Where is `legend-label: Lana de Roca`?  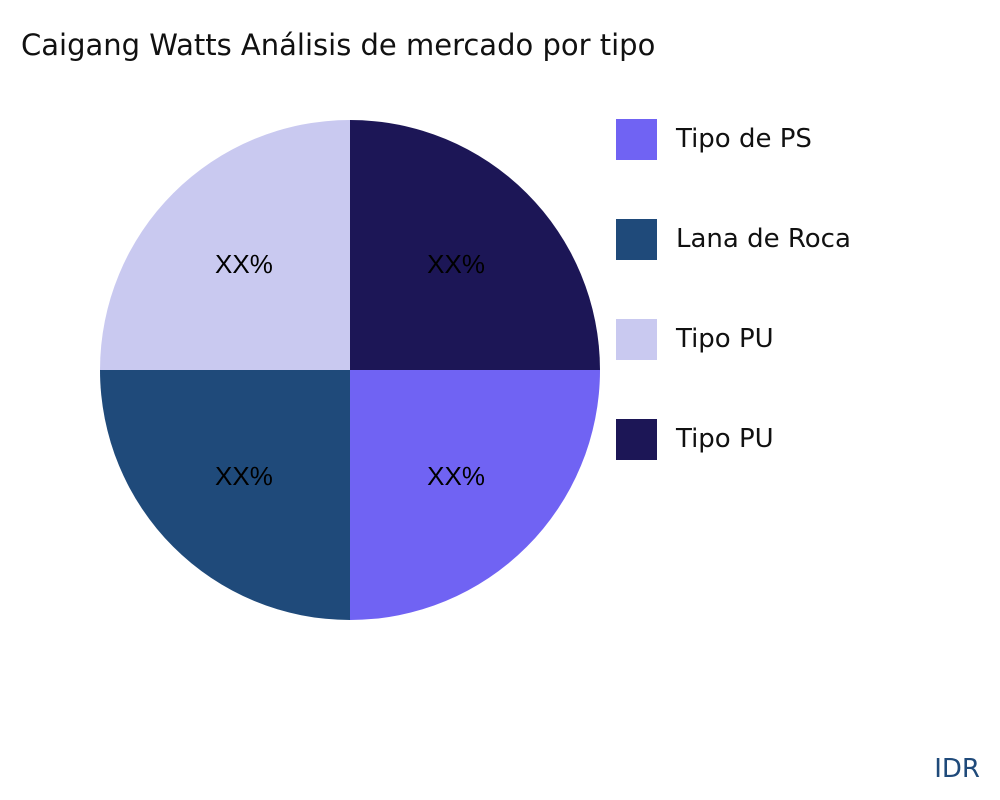
legend-label: Lana de Roca is located at coordinates (763, 239).